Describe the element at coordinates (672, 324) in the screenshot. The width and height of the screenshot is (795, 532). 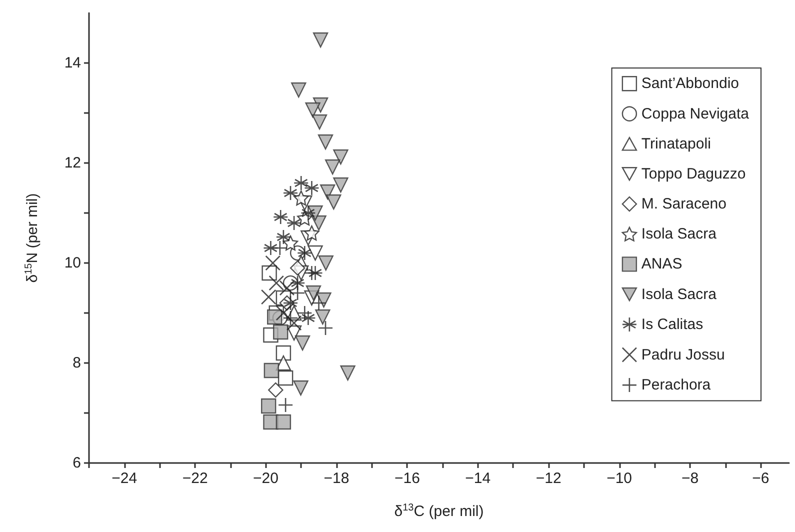
I see `legend-label: Is Calitas` at that location.